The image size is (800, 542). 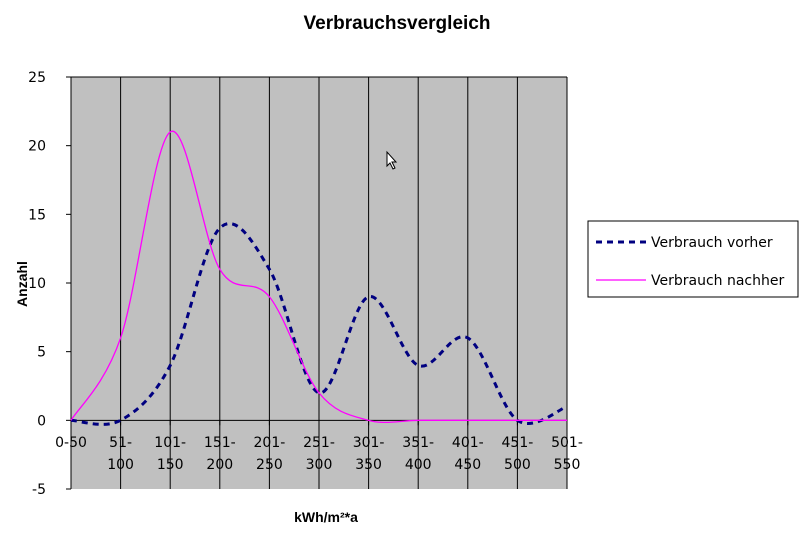 I want to click on chart-title: Verbrauchsvergleich, so click(x=397, y=23).